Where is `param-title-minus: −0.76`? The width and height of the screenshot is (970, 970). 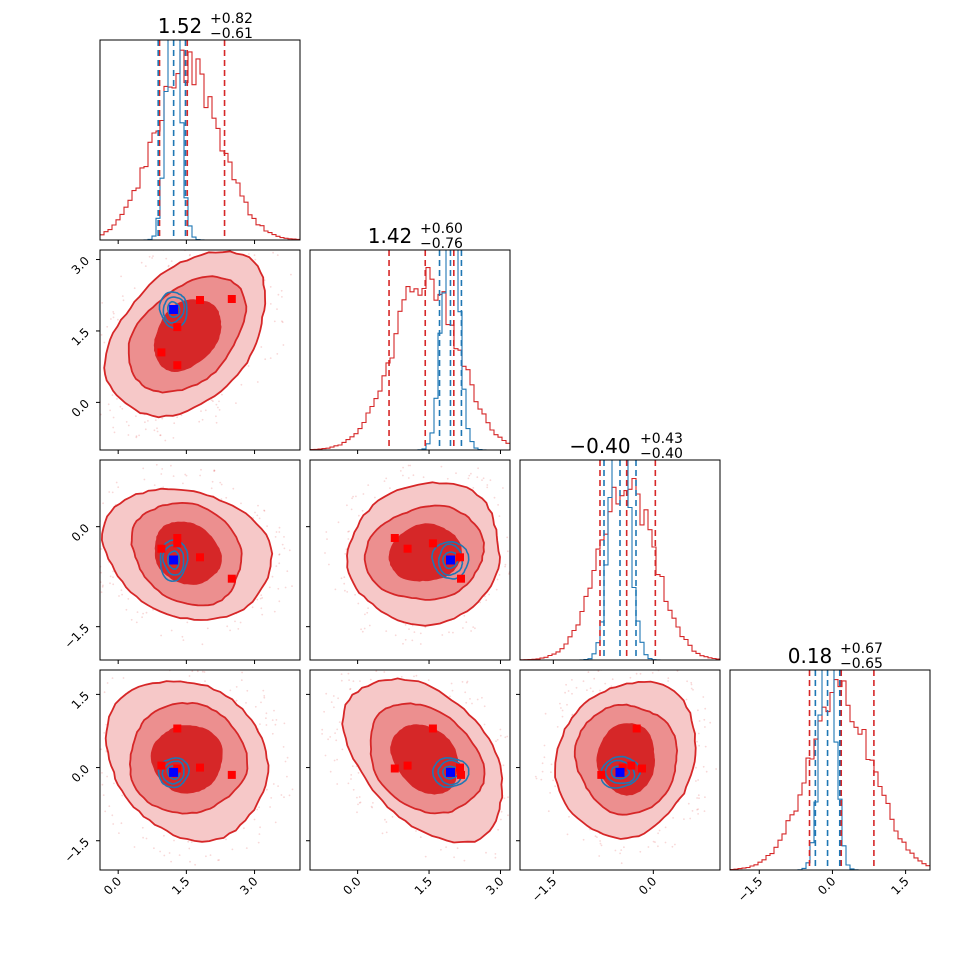 param-title-minus: −0.76 is located at coordinates (441, 244).